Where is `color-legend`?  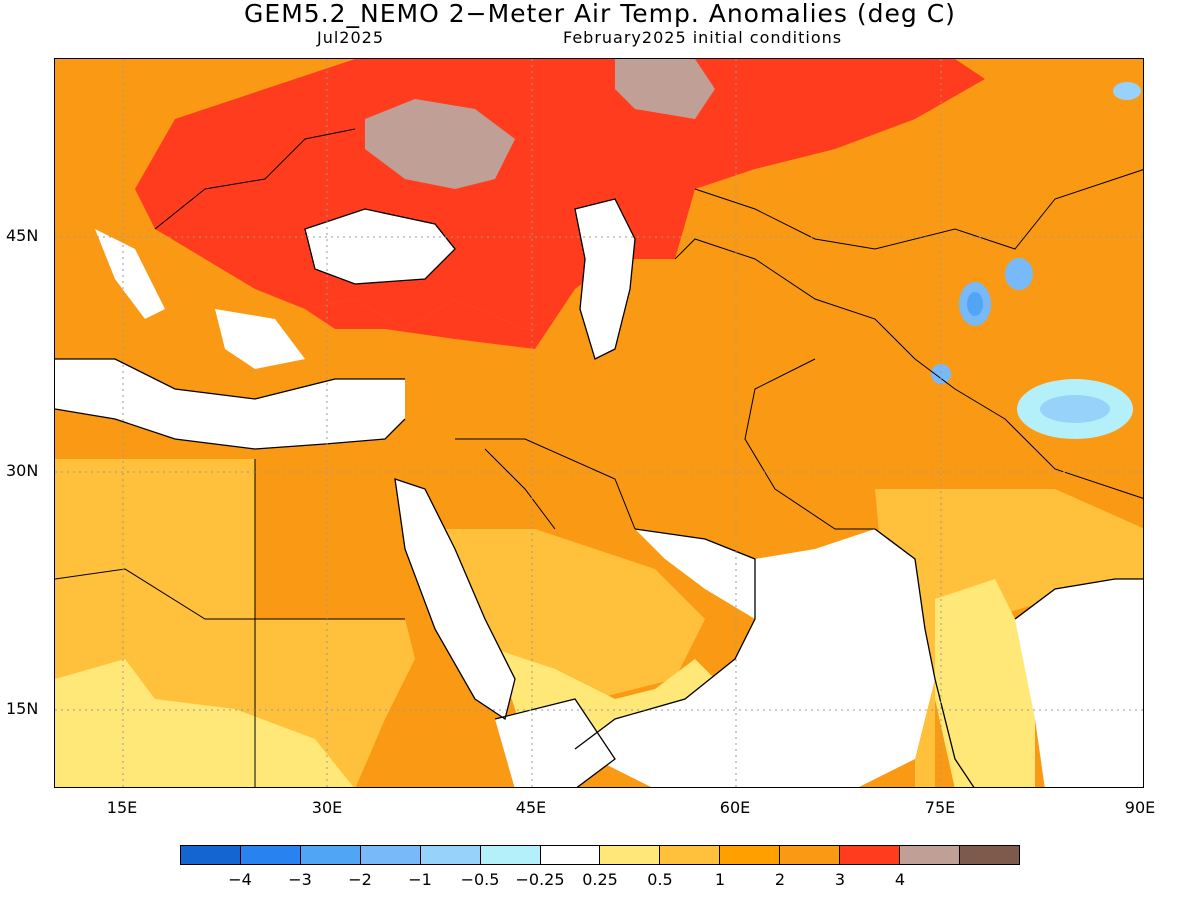
color-legend is located at coordinates (600, 855).